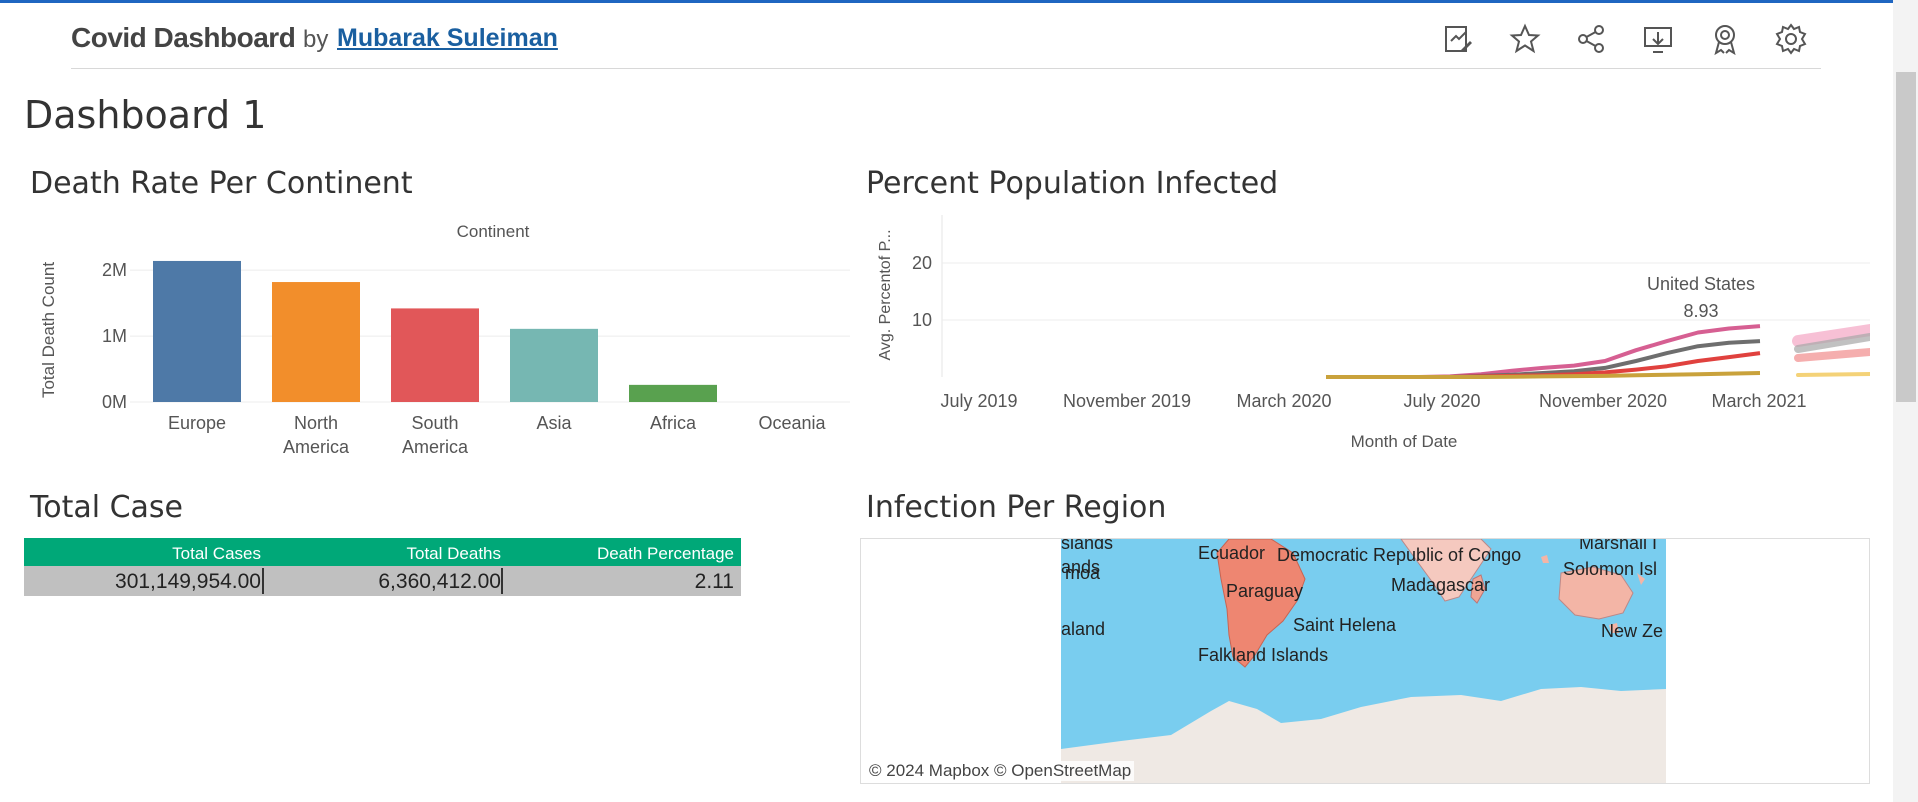 The height and width of the screenshot is (802, 1918). I want to click on map-label-marshall: Marshall I, so click(1618, 546).